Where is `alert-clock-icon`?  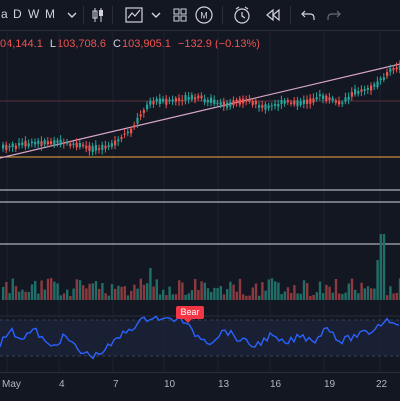
alert-clock-icon is located at coordinates (242, 15).